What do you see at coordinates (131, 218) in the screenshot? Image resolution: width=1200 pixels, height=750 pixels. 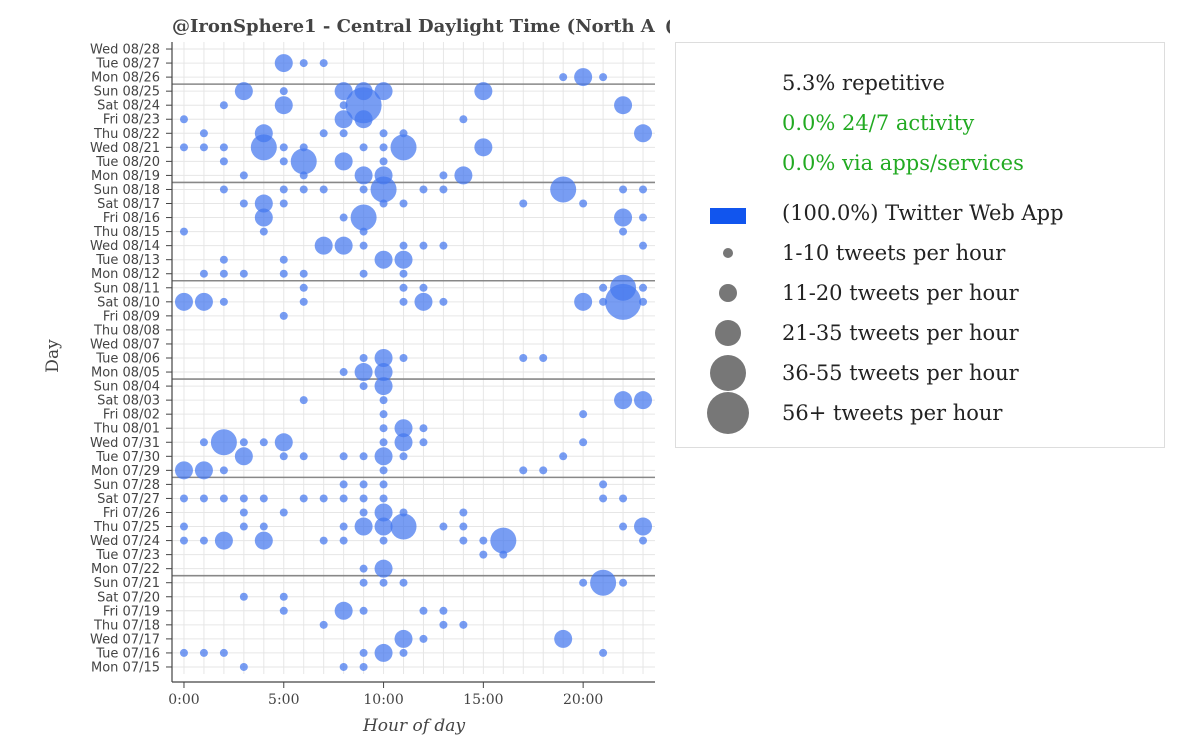 I see `y-tick-label: Fri 08/16` at bounding box center [131, 218].